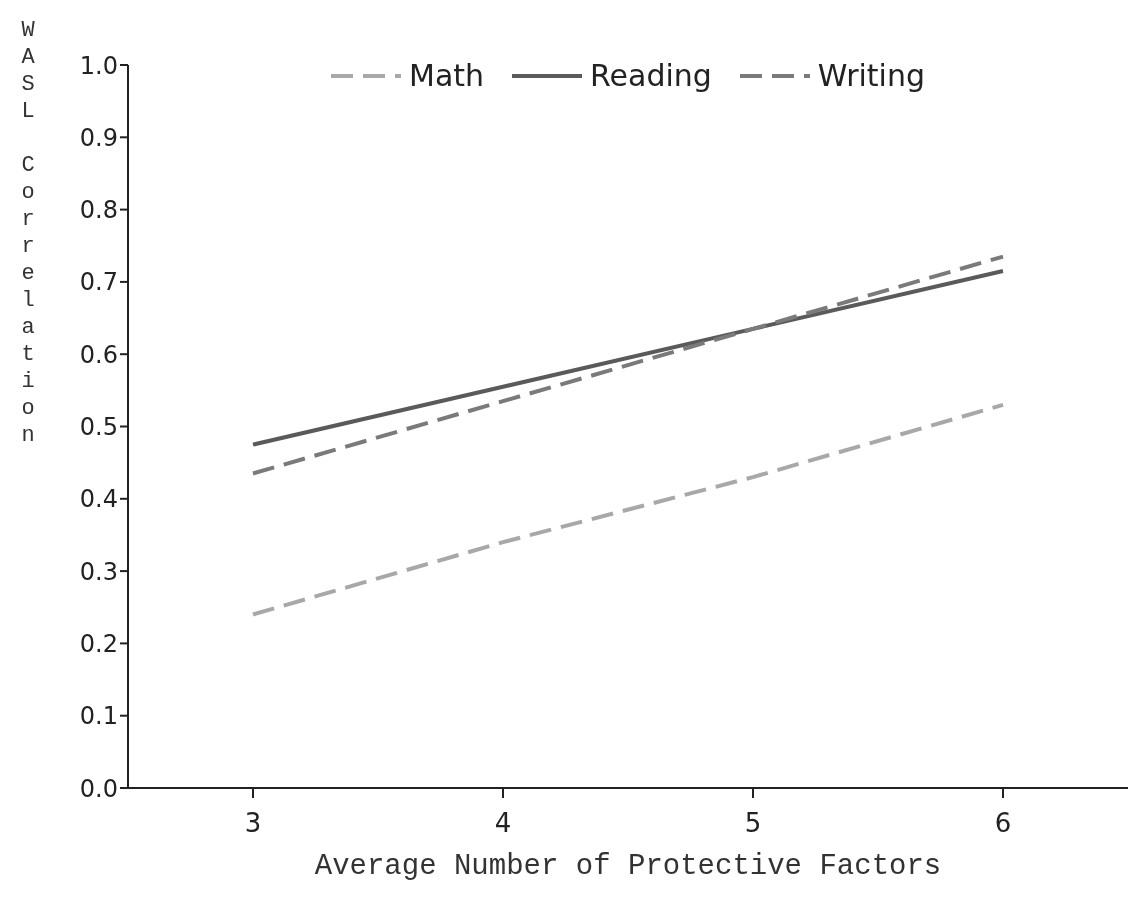  I want to click on y-tick-label: 0.2, so click(98, 643).